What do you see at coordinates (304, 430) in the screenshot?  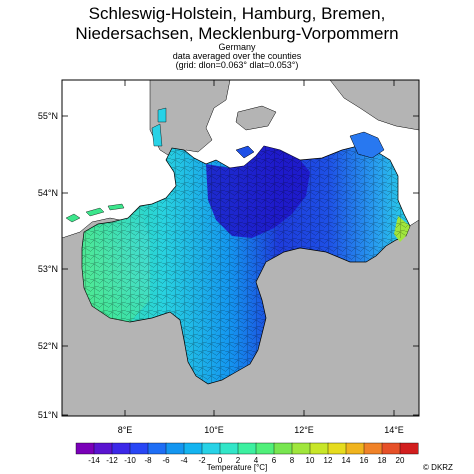 I see `lon-label-12: 12°E` at bounding box center [304, 430].